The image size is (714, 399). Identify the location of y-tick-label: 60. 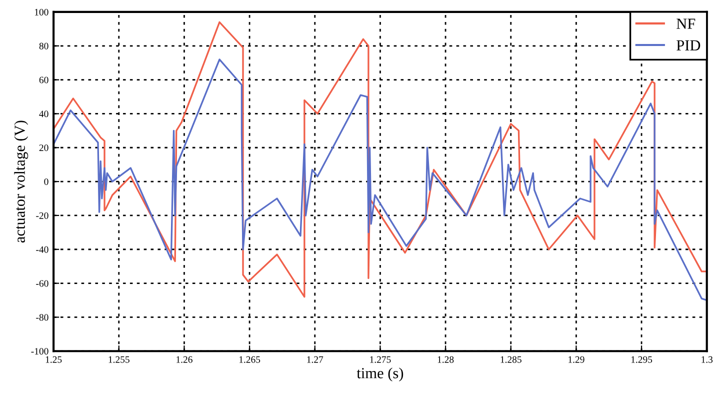
(43, 80).